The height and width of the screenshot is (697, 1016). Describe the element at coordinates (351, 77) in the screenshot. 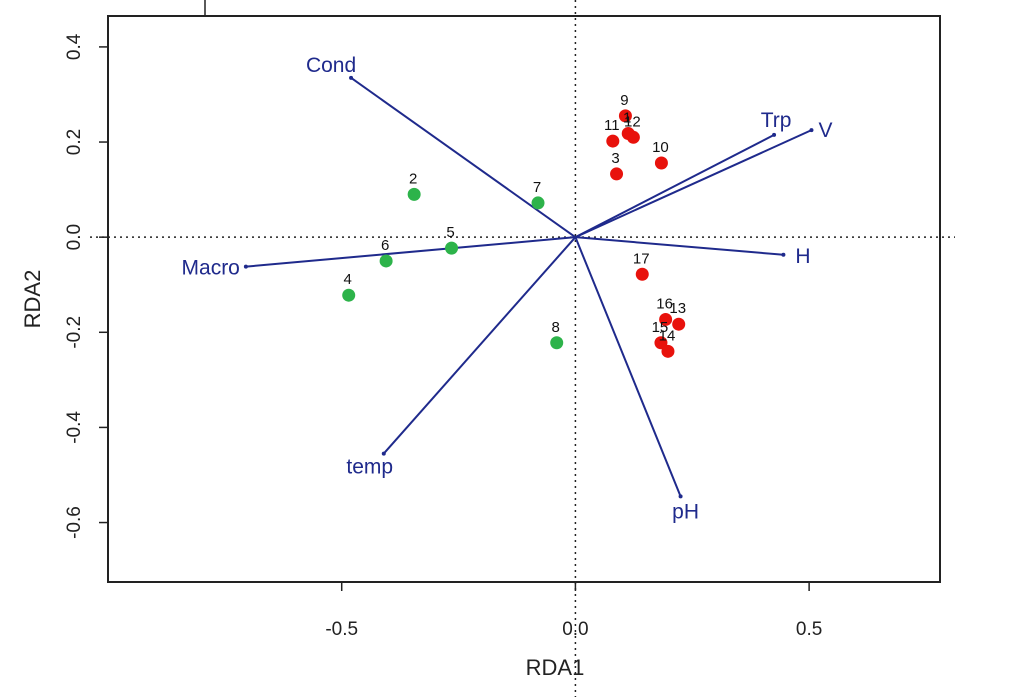

I see `vector-tip-cond` at that location.